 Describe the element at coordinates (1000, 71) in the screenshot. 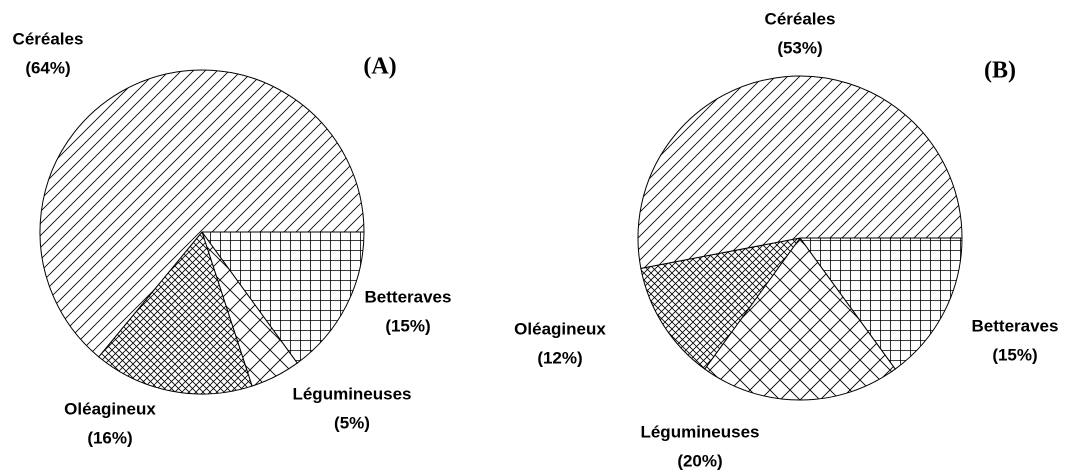

I see `chart-title: (B)` at that location.